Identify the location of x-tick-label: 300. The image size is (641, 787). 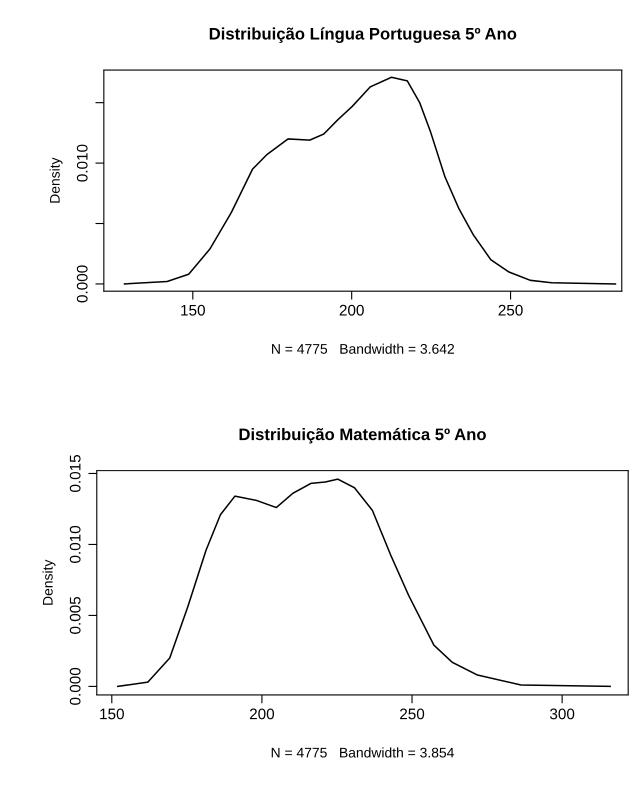
(562, 714).